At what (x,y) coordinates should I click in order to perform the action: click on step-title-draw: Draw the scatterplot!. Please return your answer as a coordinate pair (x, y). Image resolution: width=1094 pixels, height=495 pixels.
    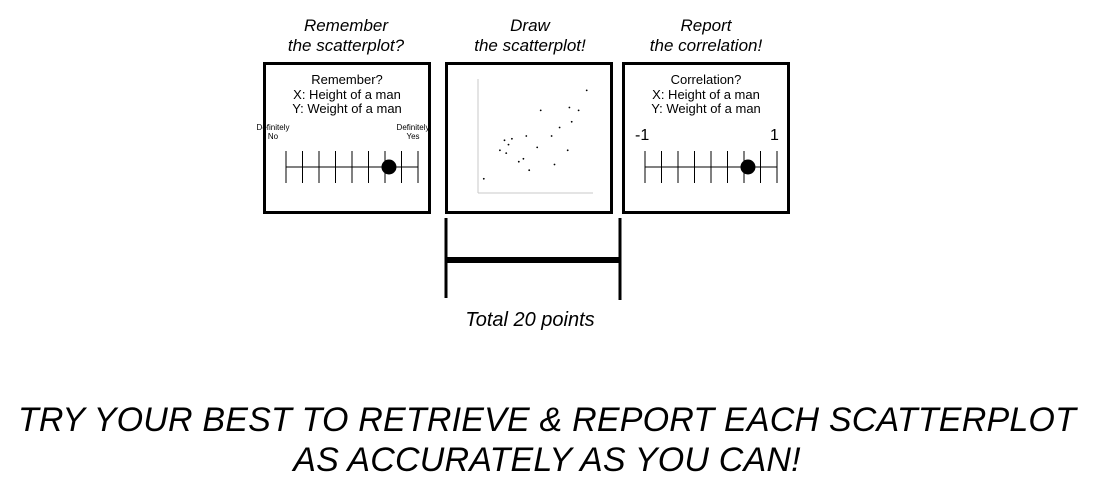
    Looking at the image, I should click on (530, 36).